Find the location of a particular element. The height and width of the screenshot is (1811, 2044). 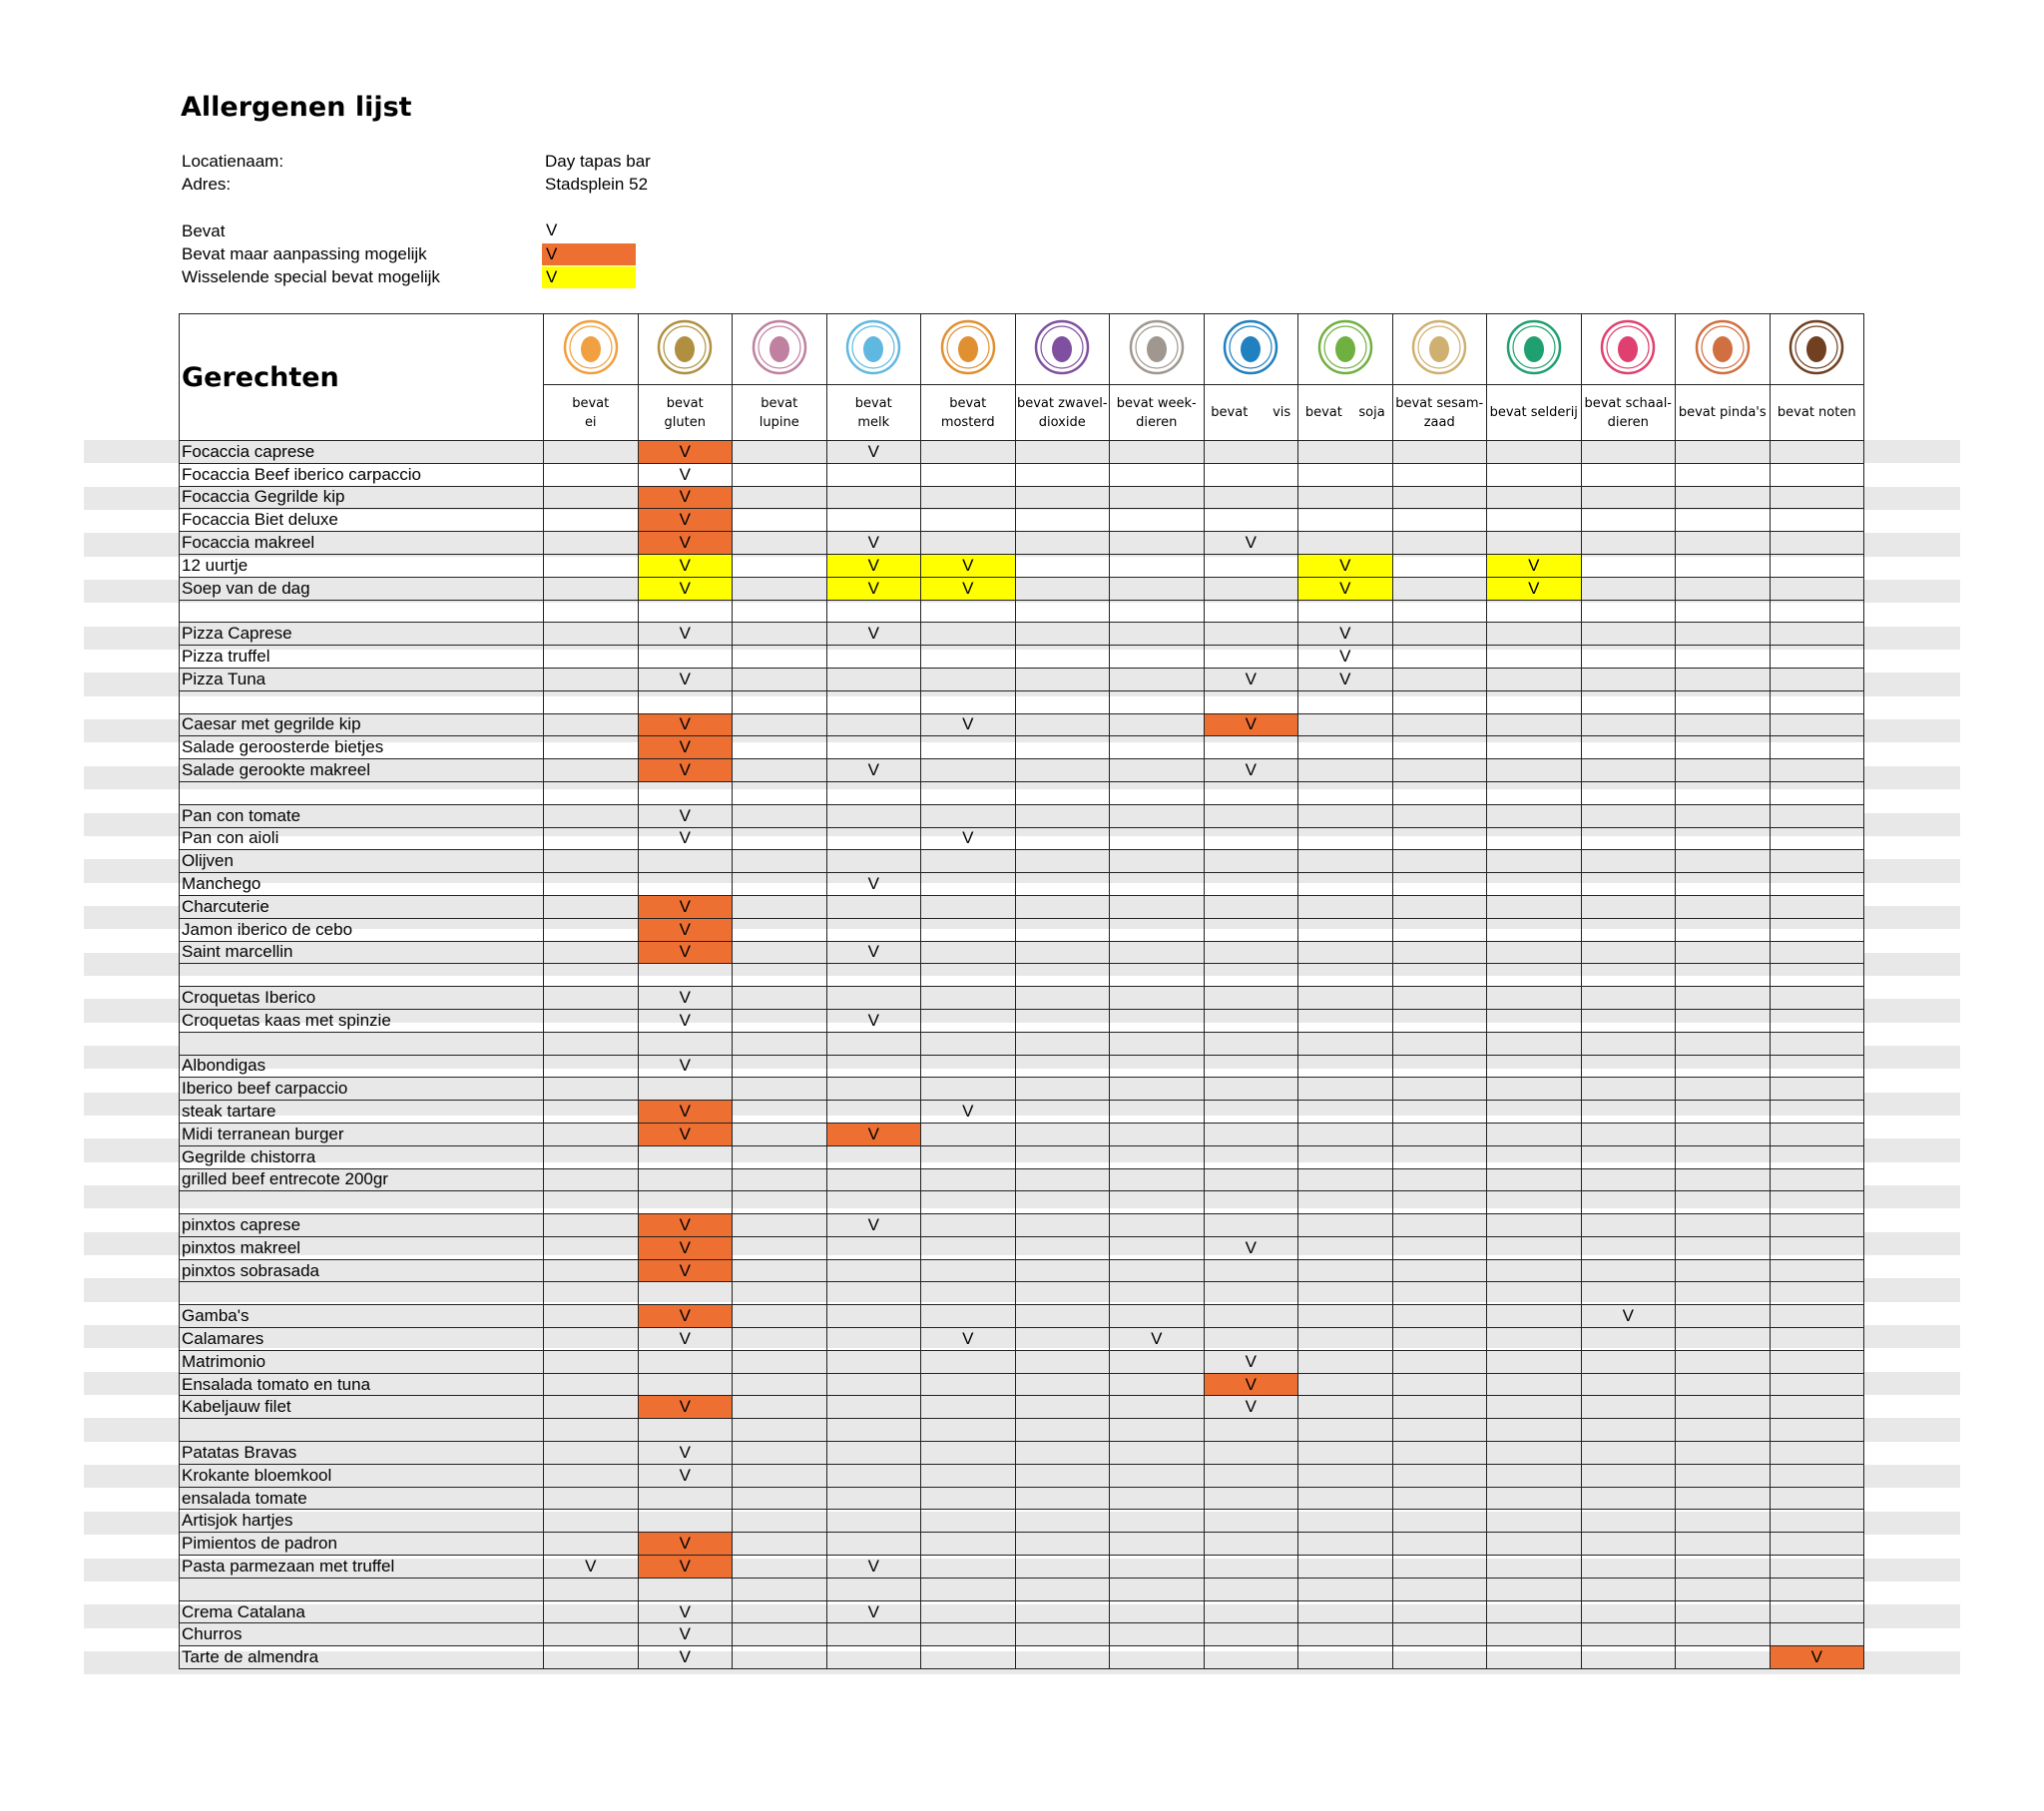

soy-icon is located at coordinates (1344, 346).